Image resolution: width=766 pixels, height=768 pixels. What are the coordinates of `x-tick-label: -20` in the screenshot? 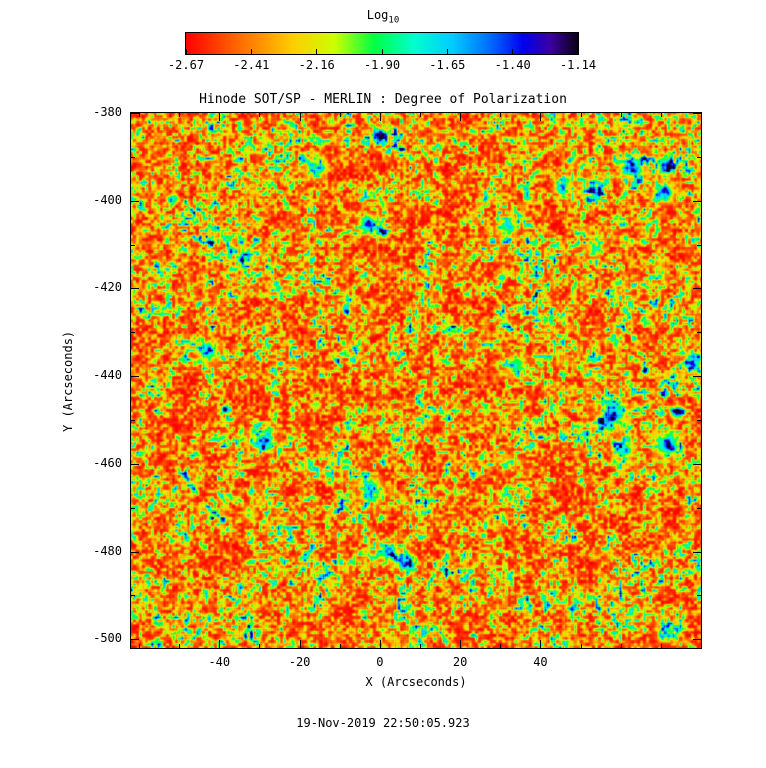 It's located at (299, 662).